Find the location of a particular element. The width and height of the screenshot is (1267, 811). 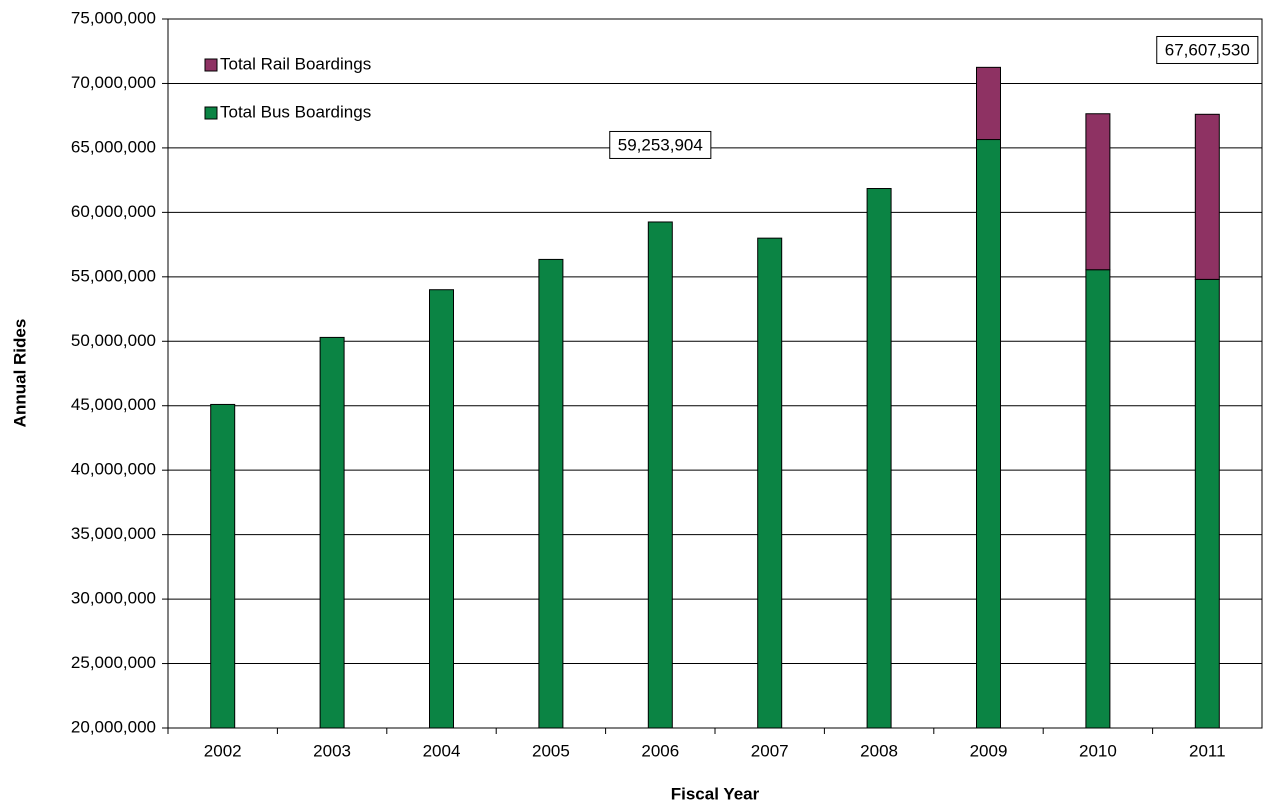

x-tick-label: 2003 is located at coordinates (332, 750).